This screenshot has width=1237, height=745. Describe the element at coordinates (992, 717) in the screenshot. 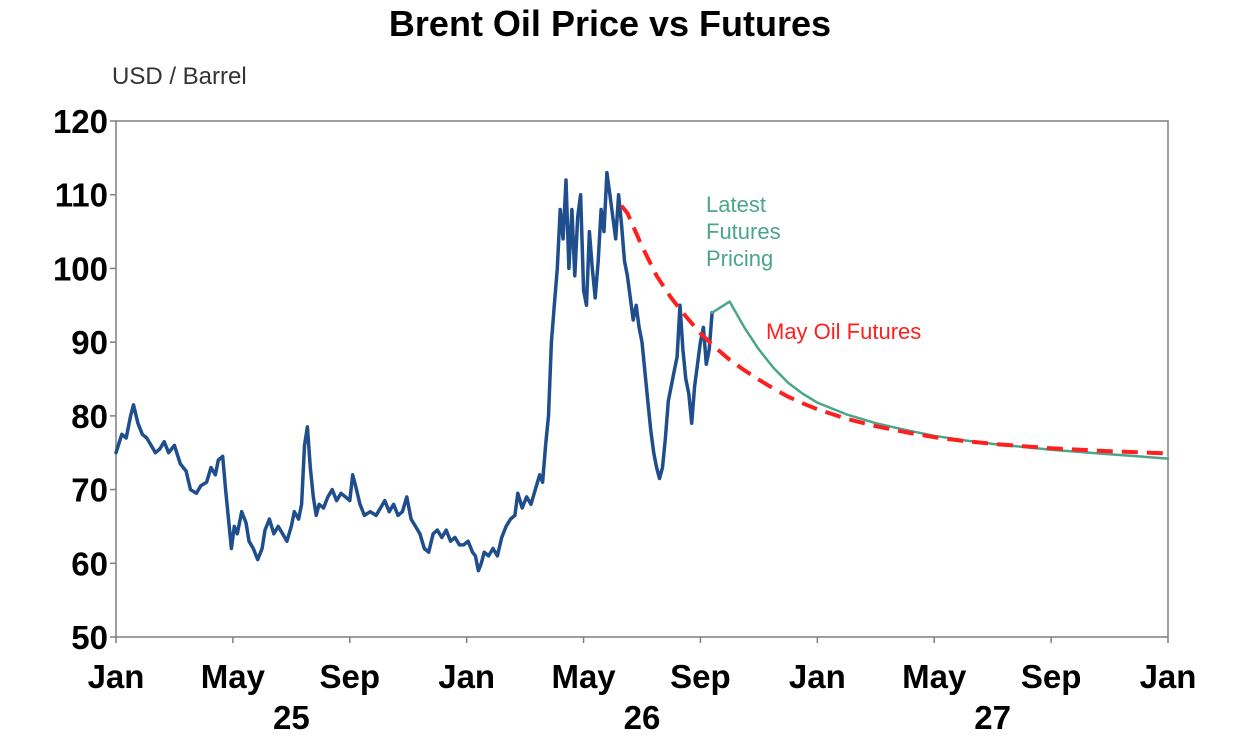

I see `year-label: 27` at that location.